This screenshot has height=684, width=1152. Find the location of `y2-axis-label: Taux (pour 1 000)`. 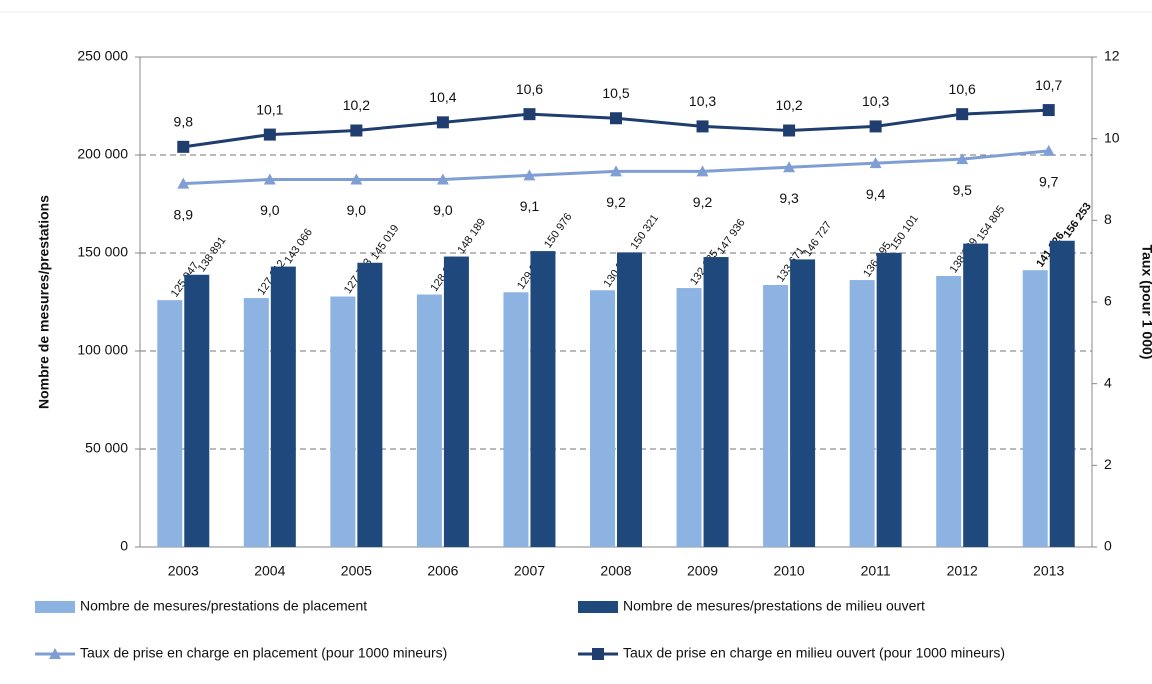

y2-axis-label: Taux (pour 1 000) is located at coordinates (1145, 302).